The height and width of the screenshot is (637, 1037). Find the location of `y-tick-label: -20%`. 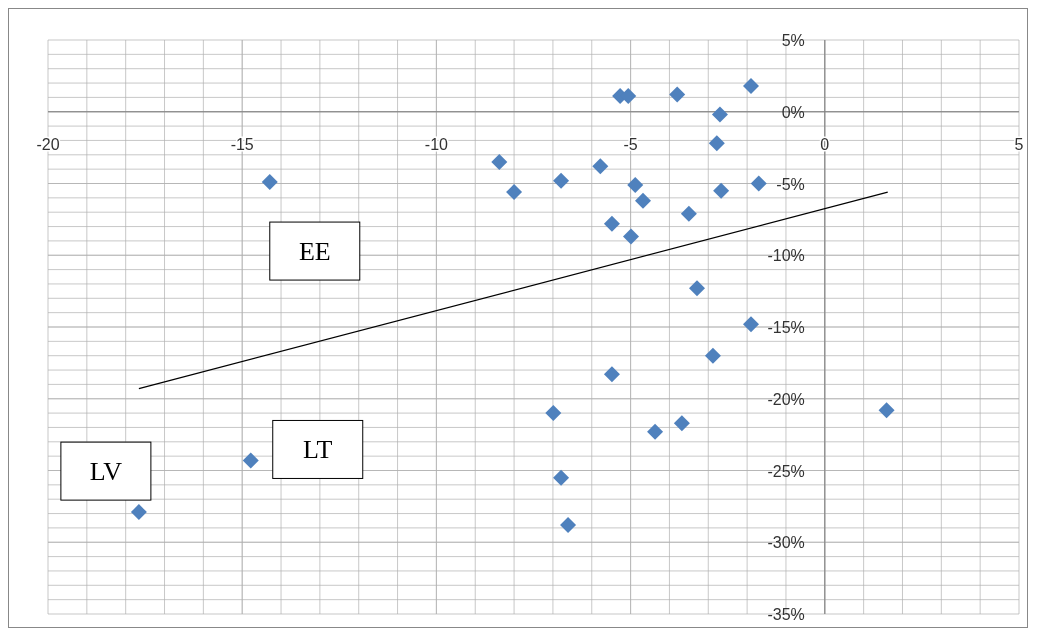

y-tick-label: -20% is located at coordinates (786, 399).